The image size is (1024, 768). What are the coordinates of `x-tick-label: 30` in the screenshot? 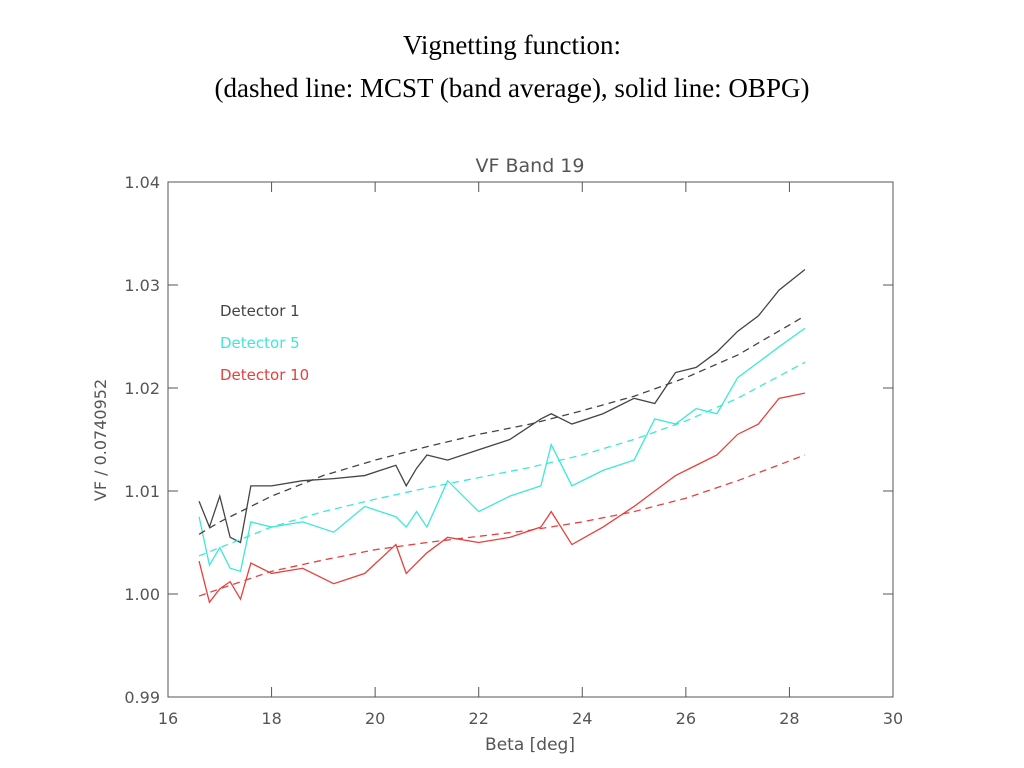 It's located at (893, 718).